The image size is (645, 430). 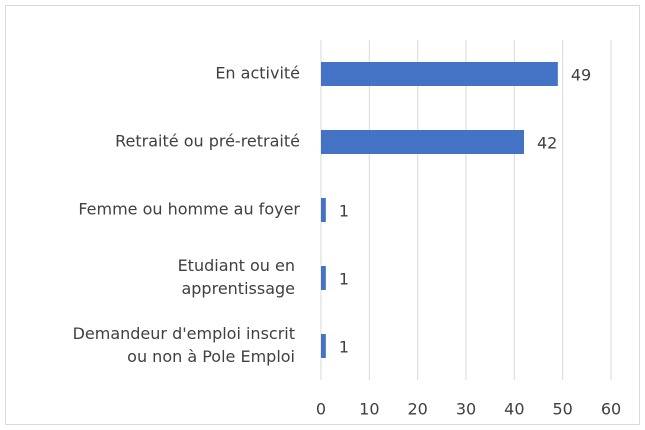 I want to click on data-label: 42, so click(x=547, y=143).